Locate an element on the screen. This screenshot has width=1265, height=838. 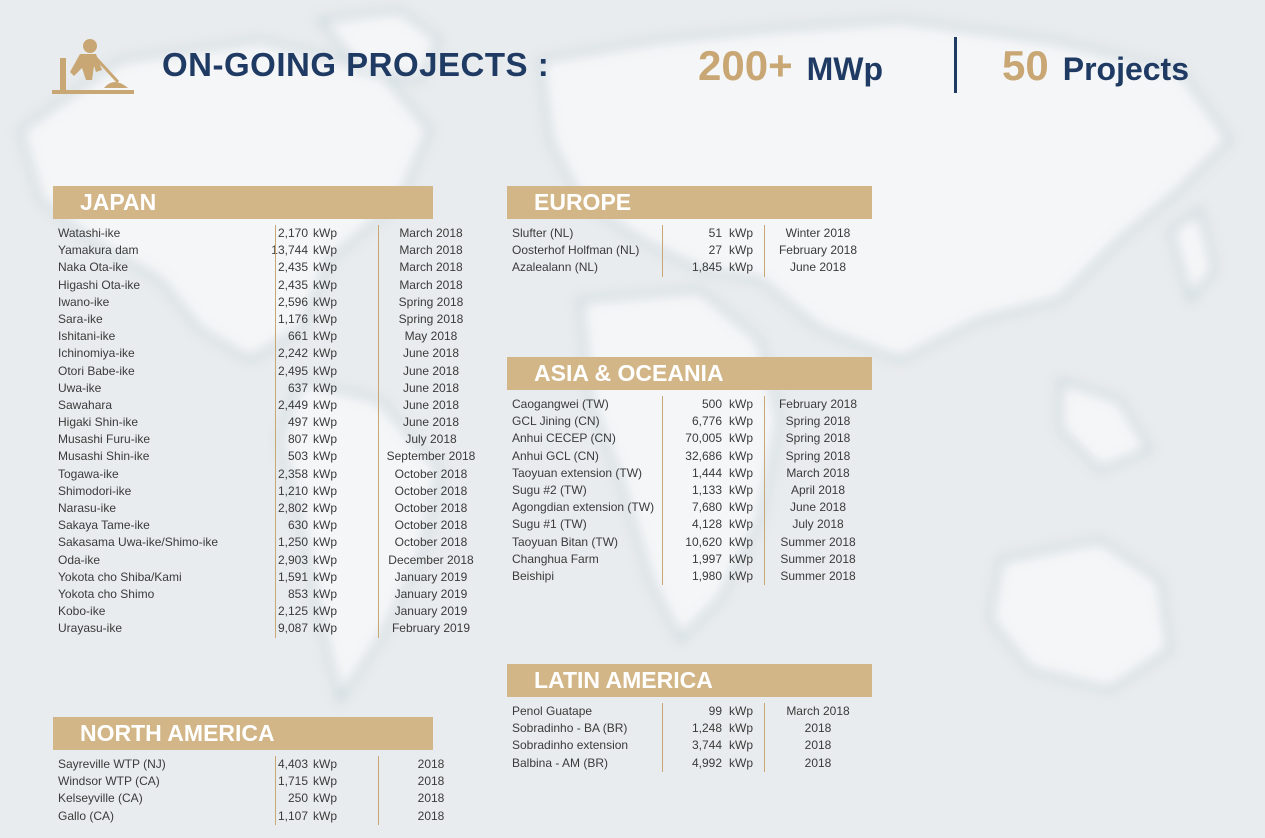
project-capacity: 1,444 is located at coordinates (706, 472).